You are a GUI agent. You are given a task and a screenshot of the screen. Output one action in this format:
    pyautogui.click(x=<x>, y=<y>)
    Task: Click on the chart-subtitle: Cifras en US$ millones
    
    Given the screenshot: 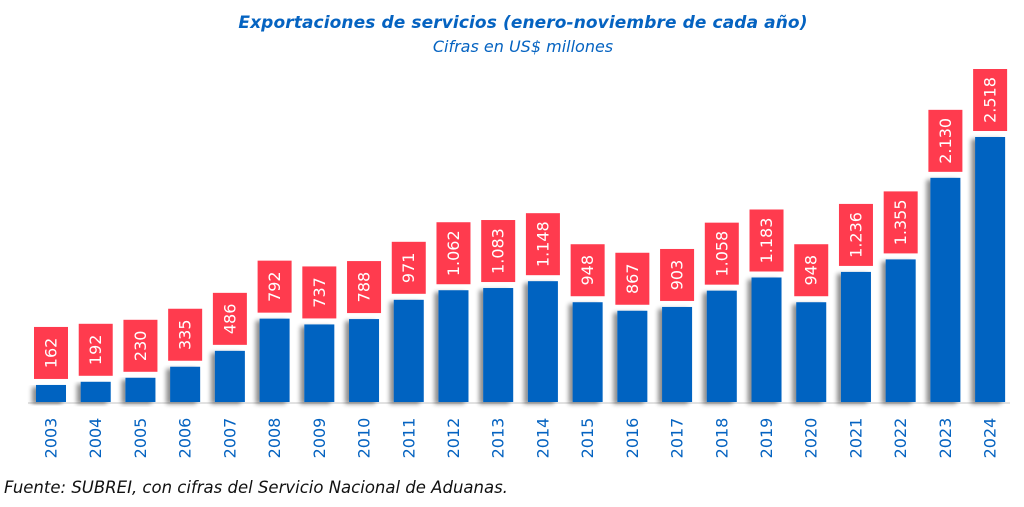 What is the action you would take?
    pyautogui.click(x=523, y=46)
    